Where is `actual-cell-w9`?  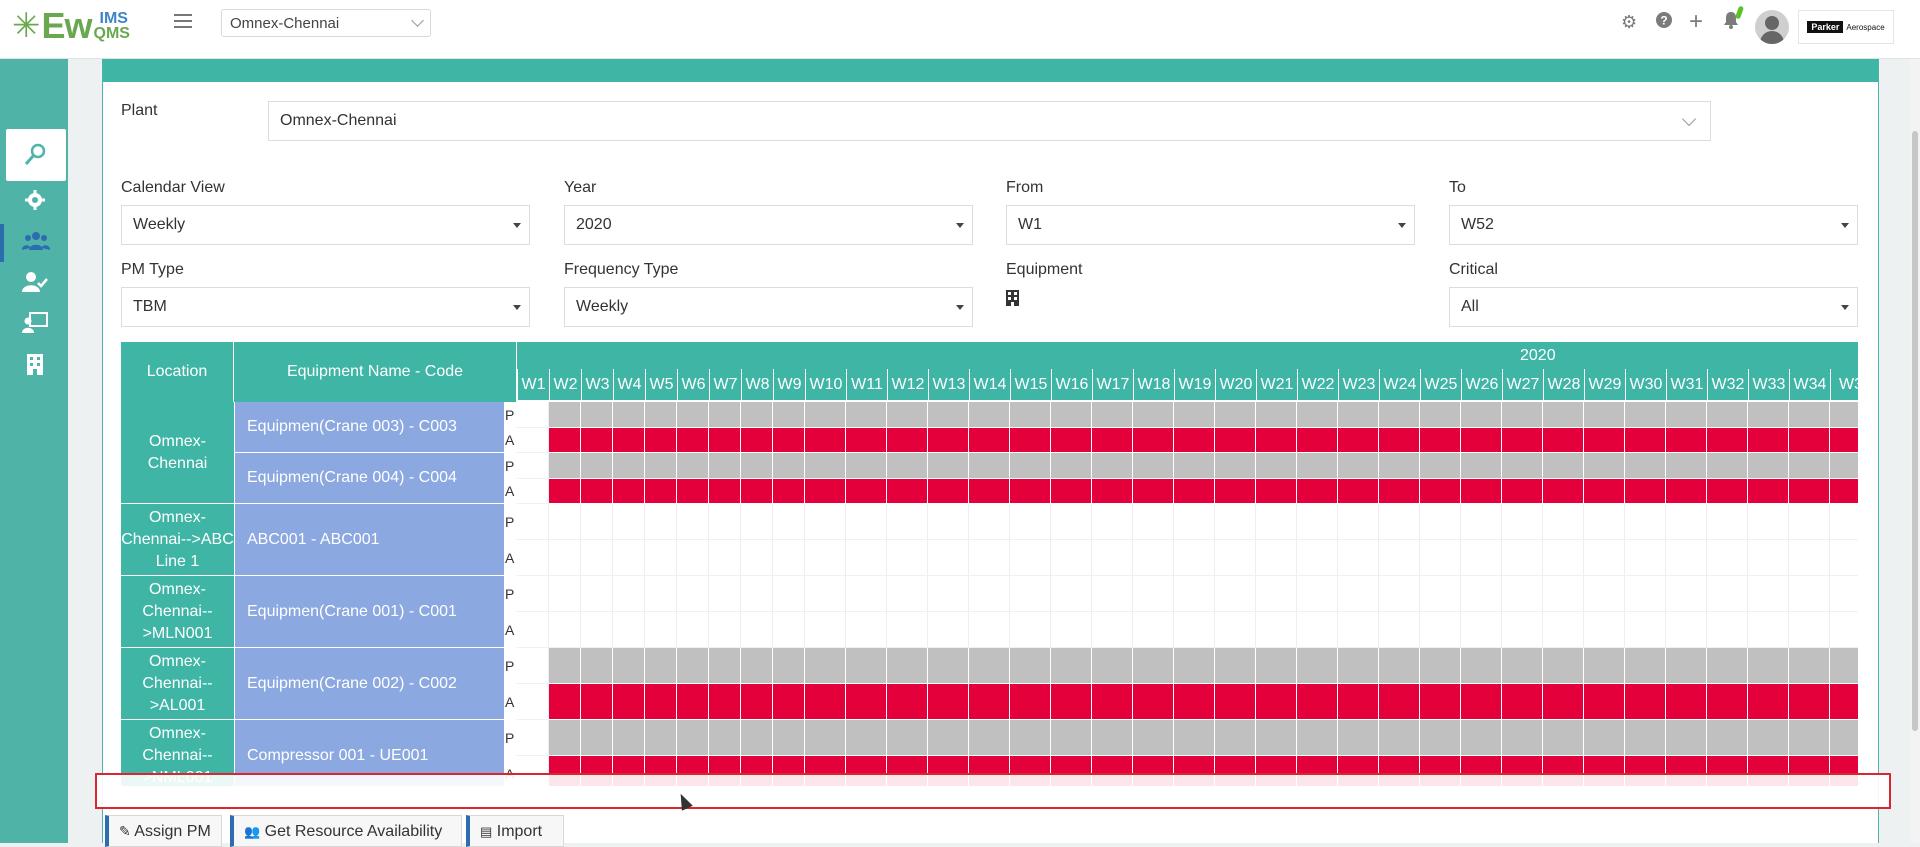 actual-cell-w9 is located at coordinates (789, 630).